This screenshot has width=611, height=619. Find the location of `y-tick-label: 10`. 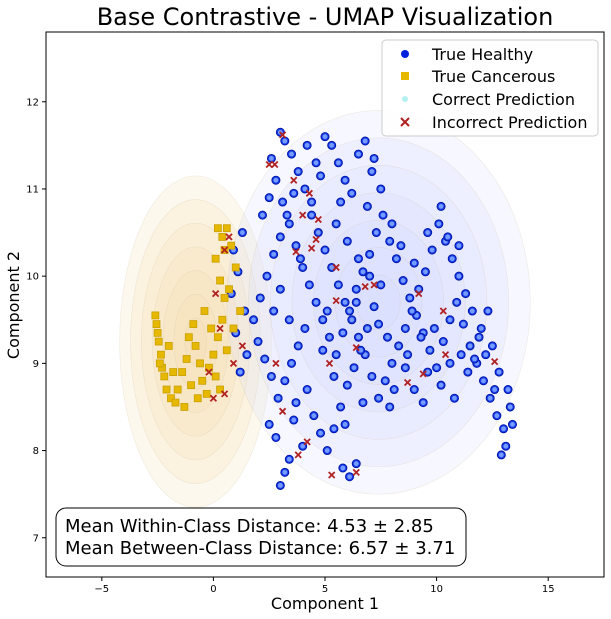

y-tick-label: 10 is located at coordinates (32, 277).